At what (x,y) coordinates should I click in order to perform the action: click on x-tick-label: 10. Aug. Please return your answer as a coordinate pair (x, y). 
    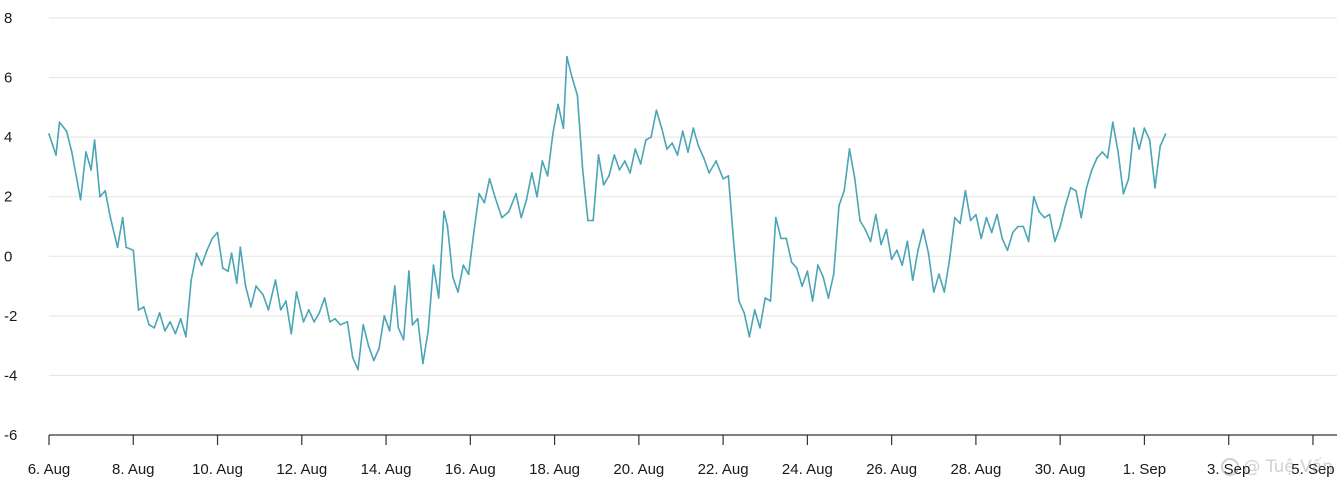
    Looking at the image, I should click on (217, 469).